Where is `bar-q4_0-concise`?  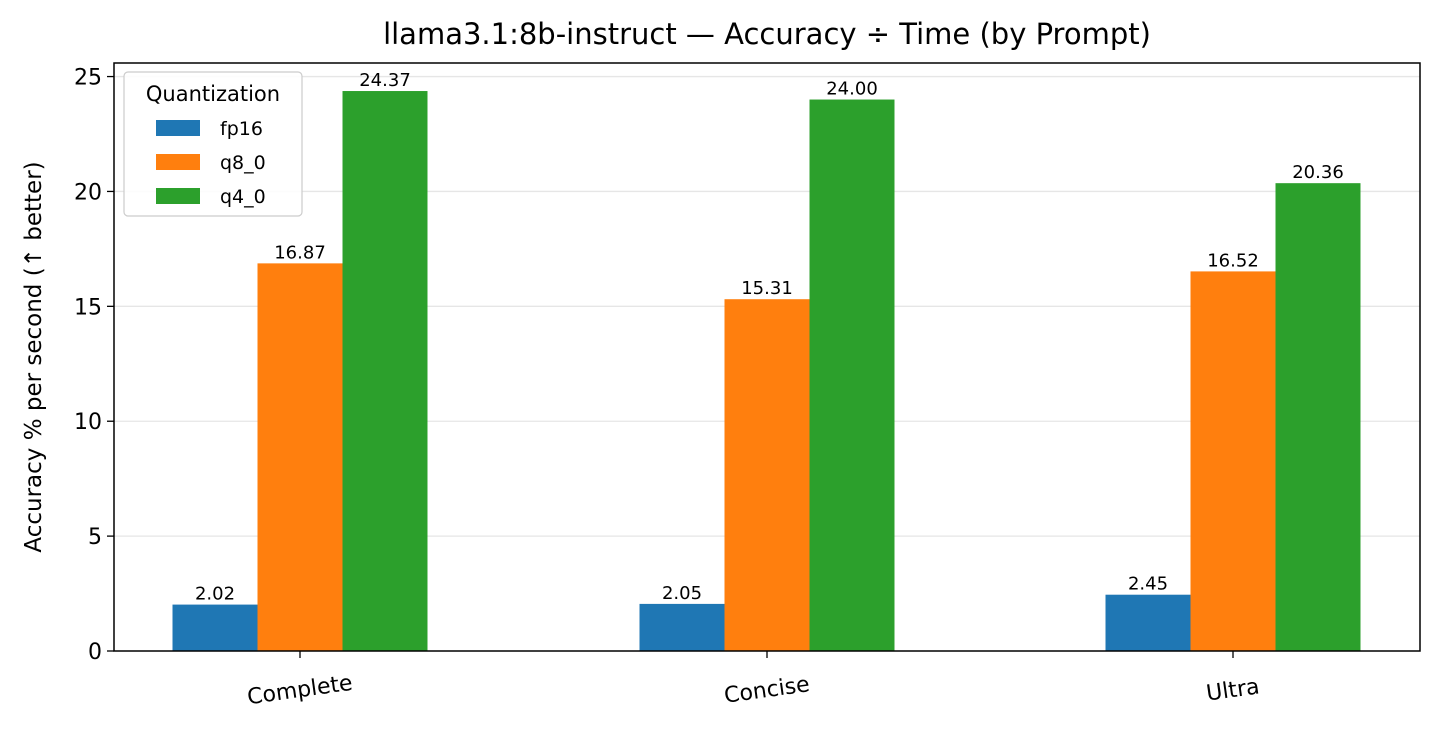 bar-q4_0-concise is located at coordinates (852, 375).